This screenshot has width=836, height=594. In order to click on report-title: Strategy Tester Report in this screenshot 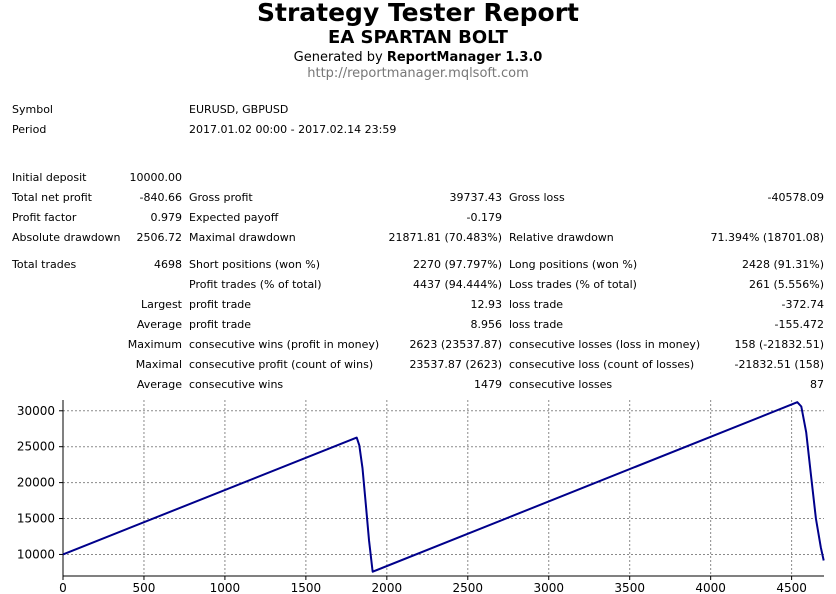, I will do `click(418, 13)`.